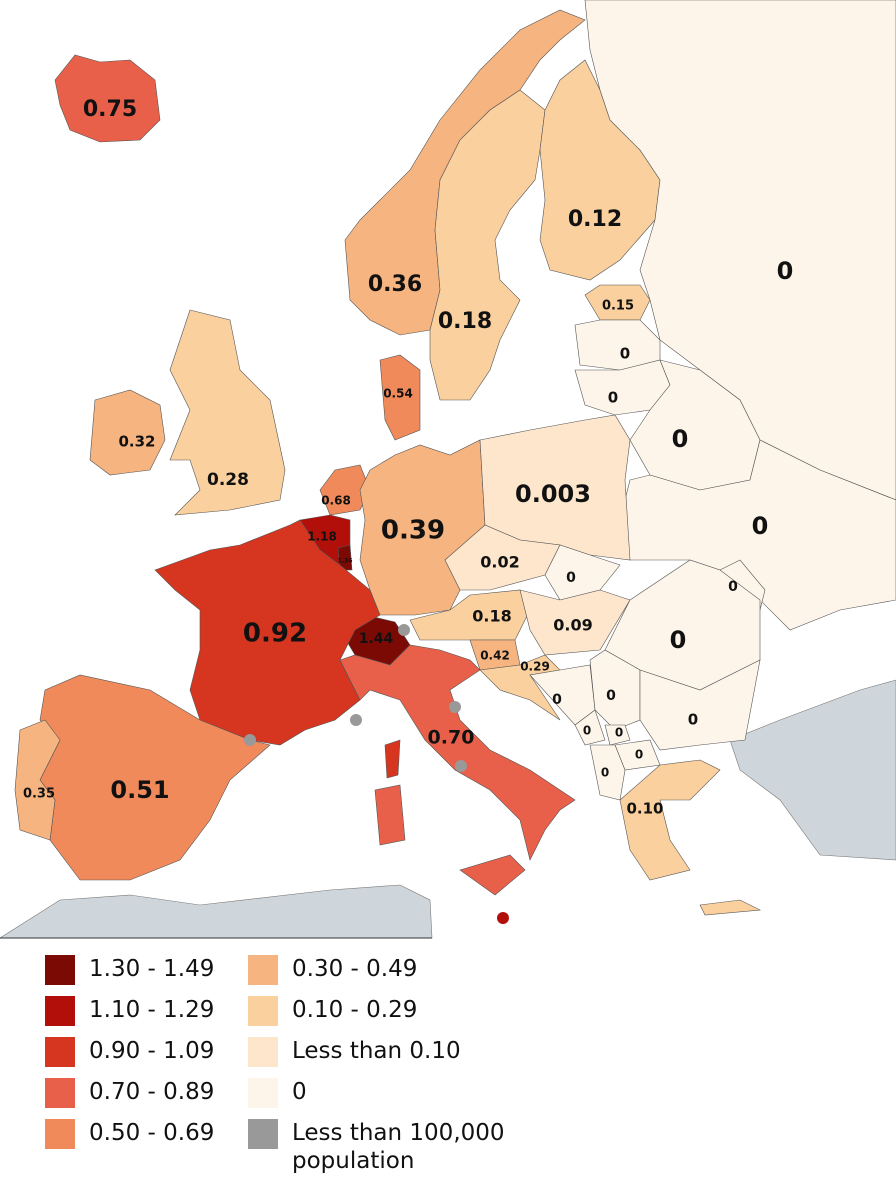  Describe the element at coordinates (39, 794) in the screenshot. I see `country-value-label: 0.35` at that location.